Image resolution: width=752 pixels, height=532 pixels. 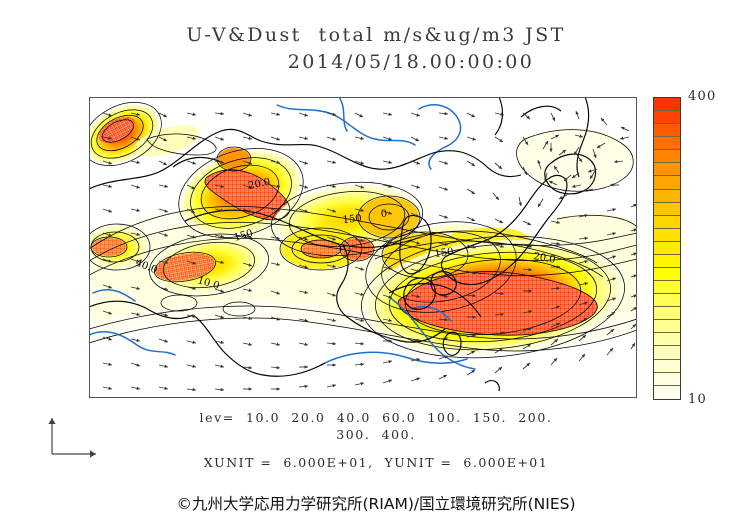 I want to click on title-line-variable: U-V&Dust total m/s&ug/m3 JST, so click(x=376, y=35).